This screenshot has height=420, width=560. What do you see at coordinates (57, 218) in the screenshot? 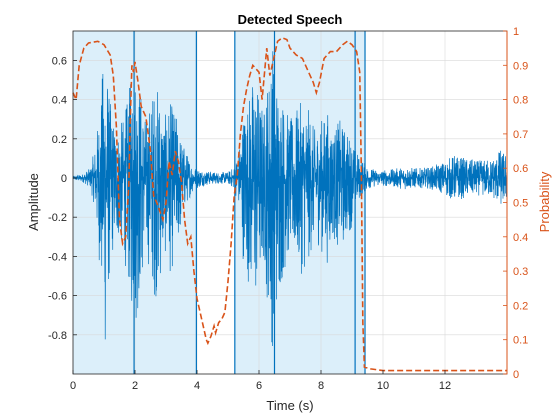
I see `left-tick-label-4: -0.2` at bounding box center [57, 218].